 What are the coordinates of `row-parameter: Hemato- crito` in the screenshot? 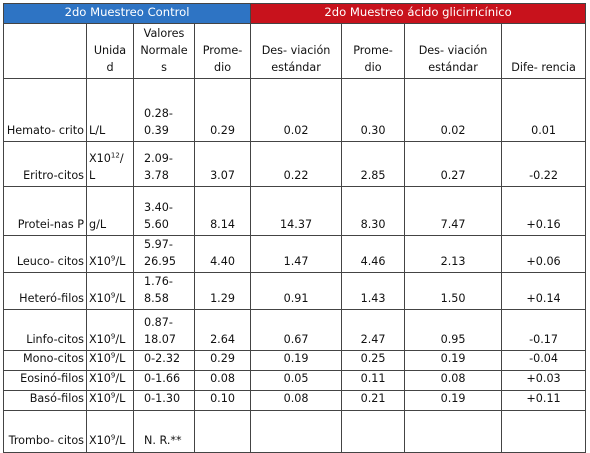 It's located at (45, 110).